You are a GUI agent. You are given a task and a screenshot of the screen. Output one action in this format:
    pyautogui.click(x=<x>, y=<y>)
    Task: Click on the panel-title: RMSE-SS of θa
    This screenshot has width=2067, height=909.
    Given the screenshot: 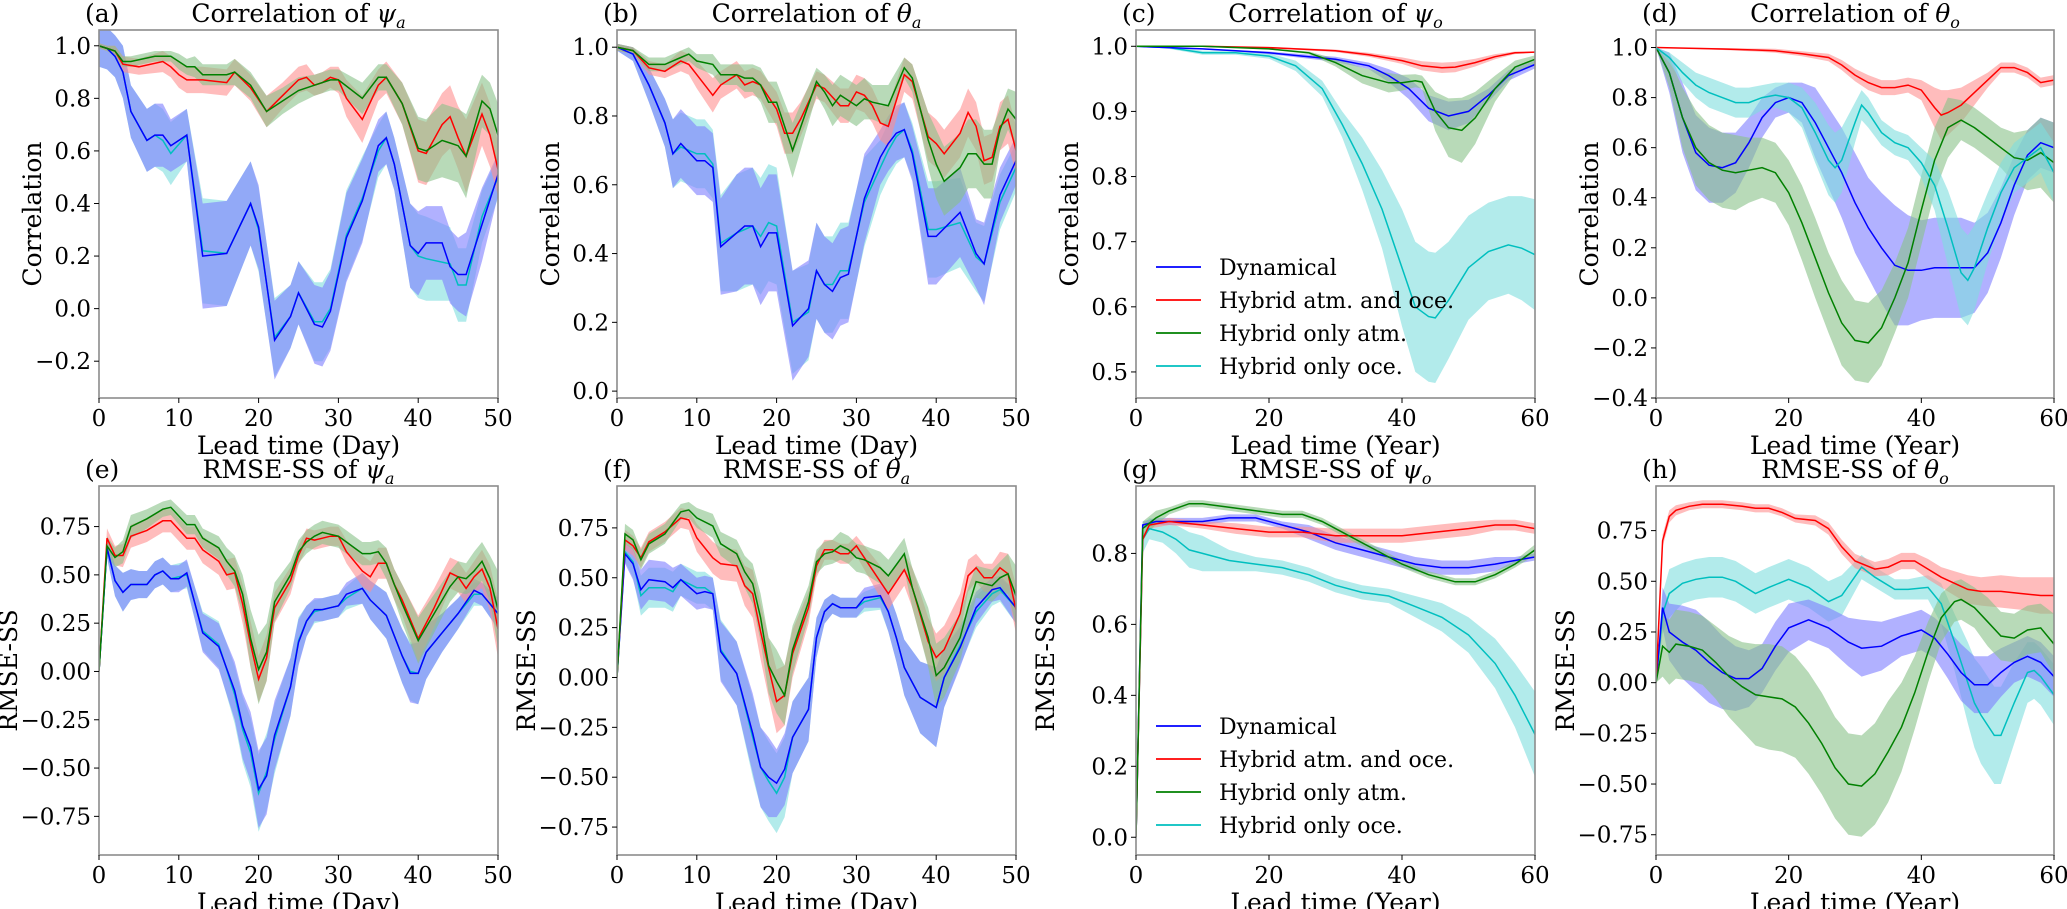 What is the action you would take?
    pyautogui.click(x=816, y=471)
    